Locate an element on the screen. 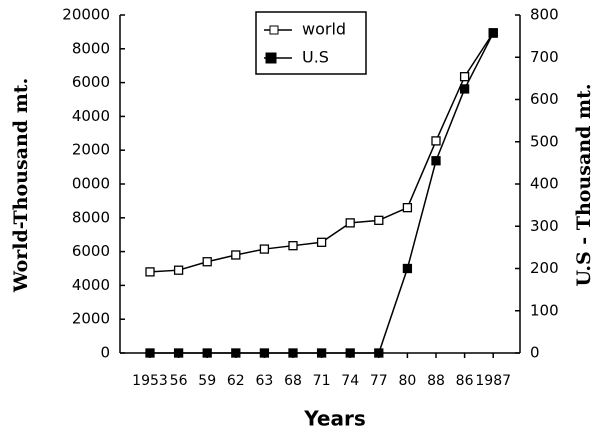 The height and width of the screenshot is (441, 595). x-tick-label: 1953 is located at coordinates (150, 381).